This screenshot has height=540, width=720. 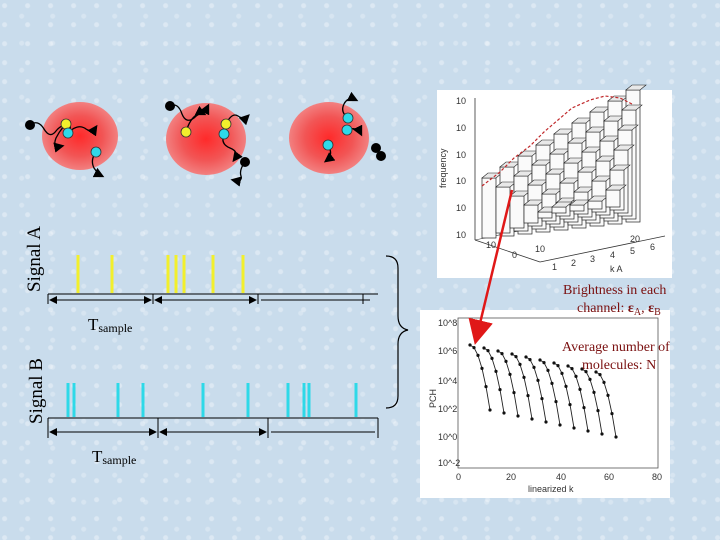 I want to click on svg-text: 3, so click(x=592, y=259).